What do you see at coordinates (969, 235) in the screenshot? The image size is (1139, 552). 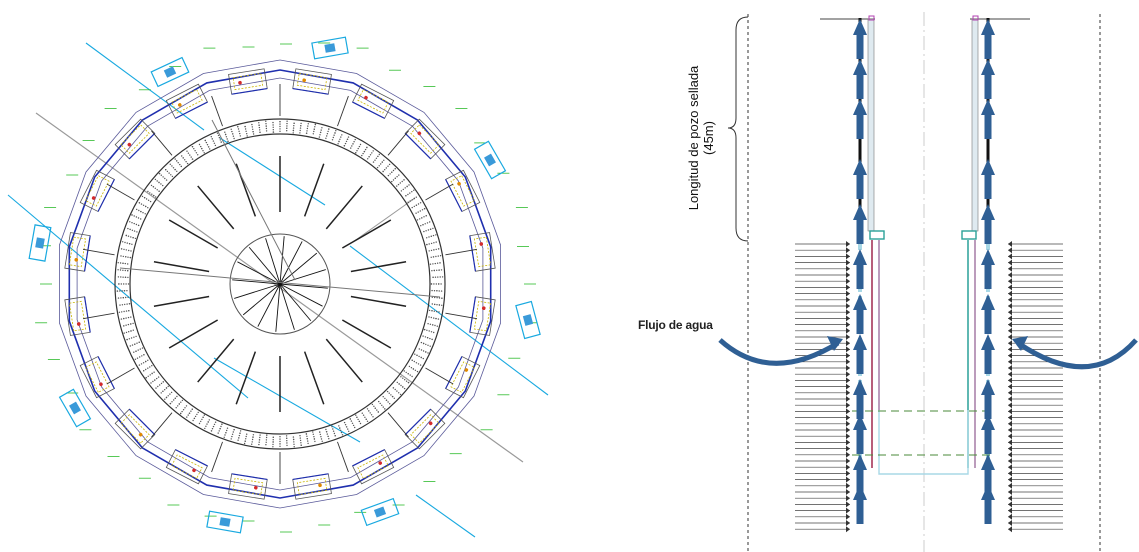 I see `casing-shoulder` at bounding box center [969, 235].